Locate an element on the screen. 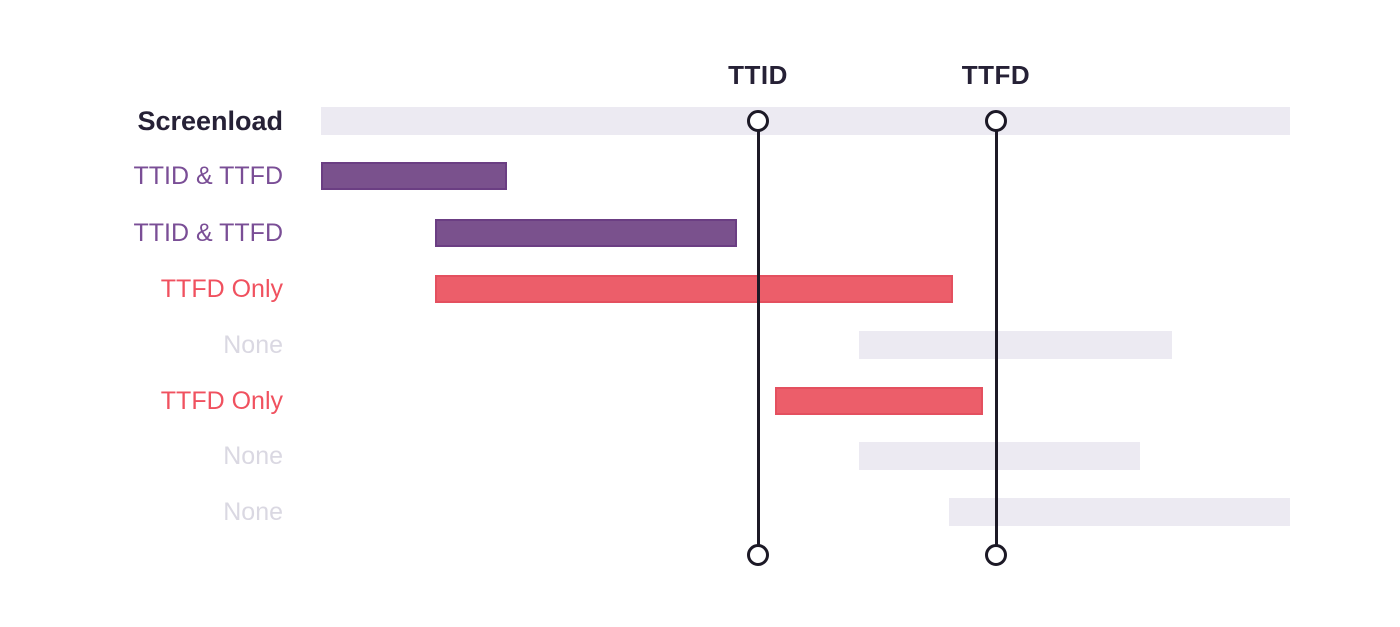  ttfd-top-circle-icon is located at coordinates (996, 121).